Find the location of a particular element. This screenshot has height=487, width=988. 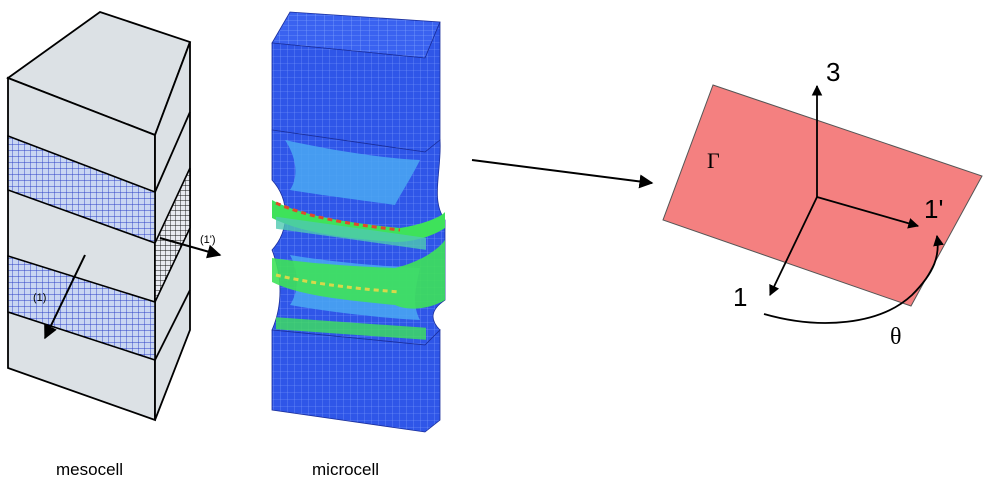

mesocell-front-face is located at coordinates (81, 249).